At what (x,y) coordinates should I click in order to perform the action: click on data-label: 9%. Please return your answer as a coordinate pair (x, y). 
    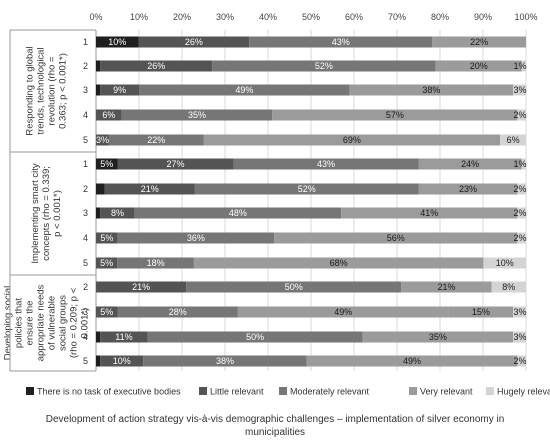
    Looking at the image, I should click on (119, 90).